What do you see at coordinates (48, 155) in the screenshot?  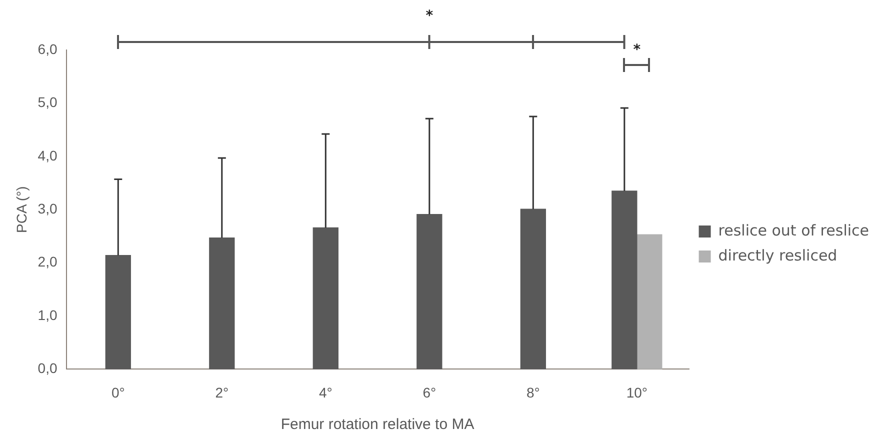 I see `y-tick-label: 4,0` at bounding box center [48, 155].